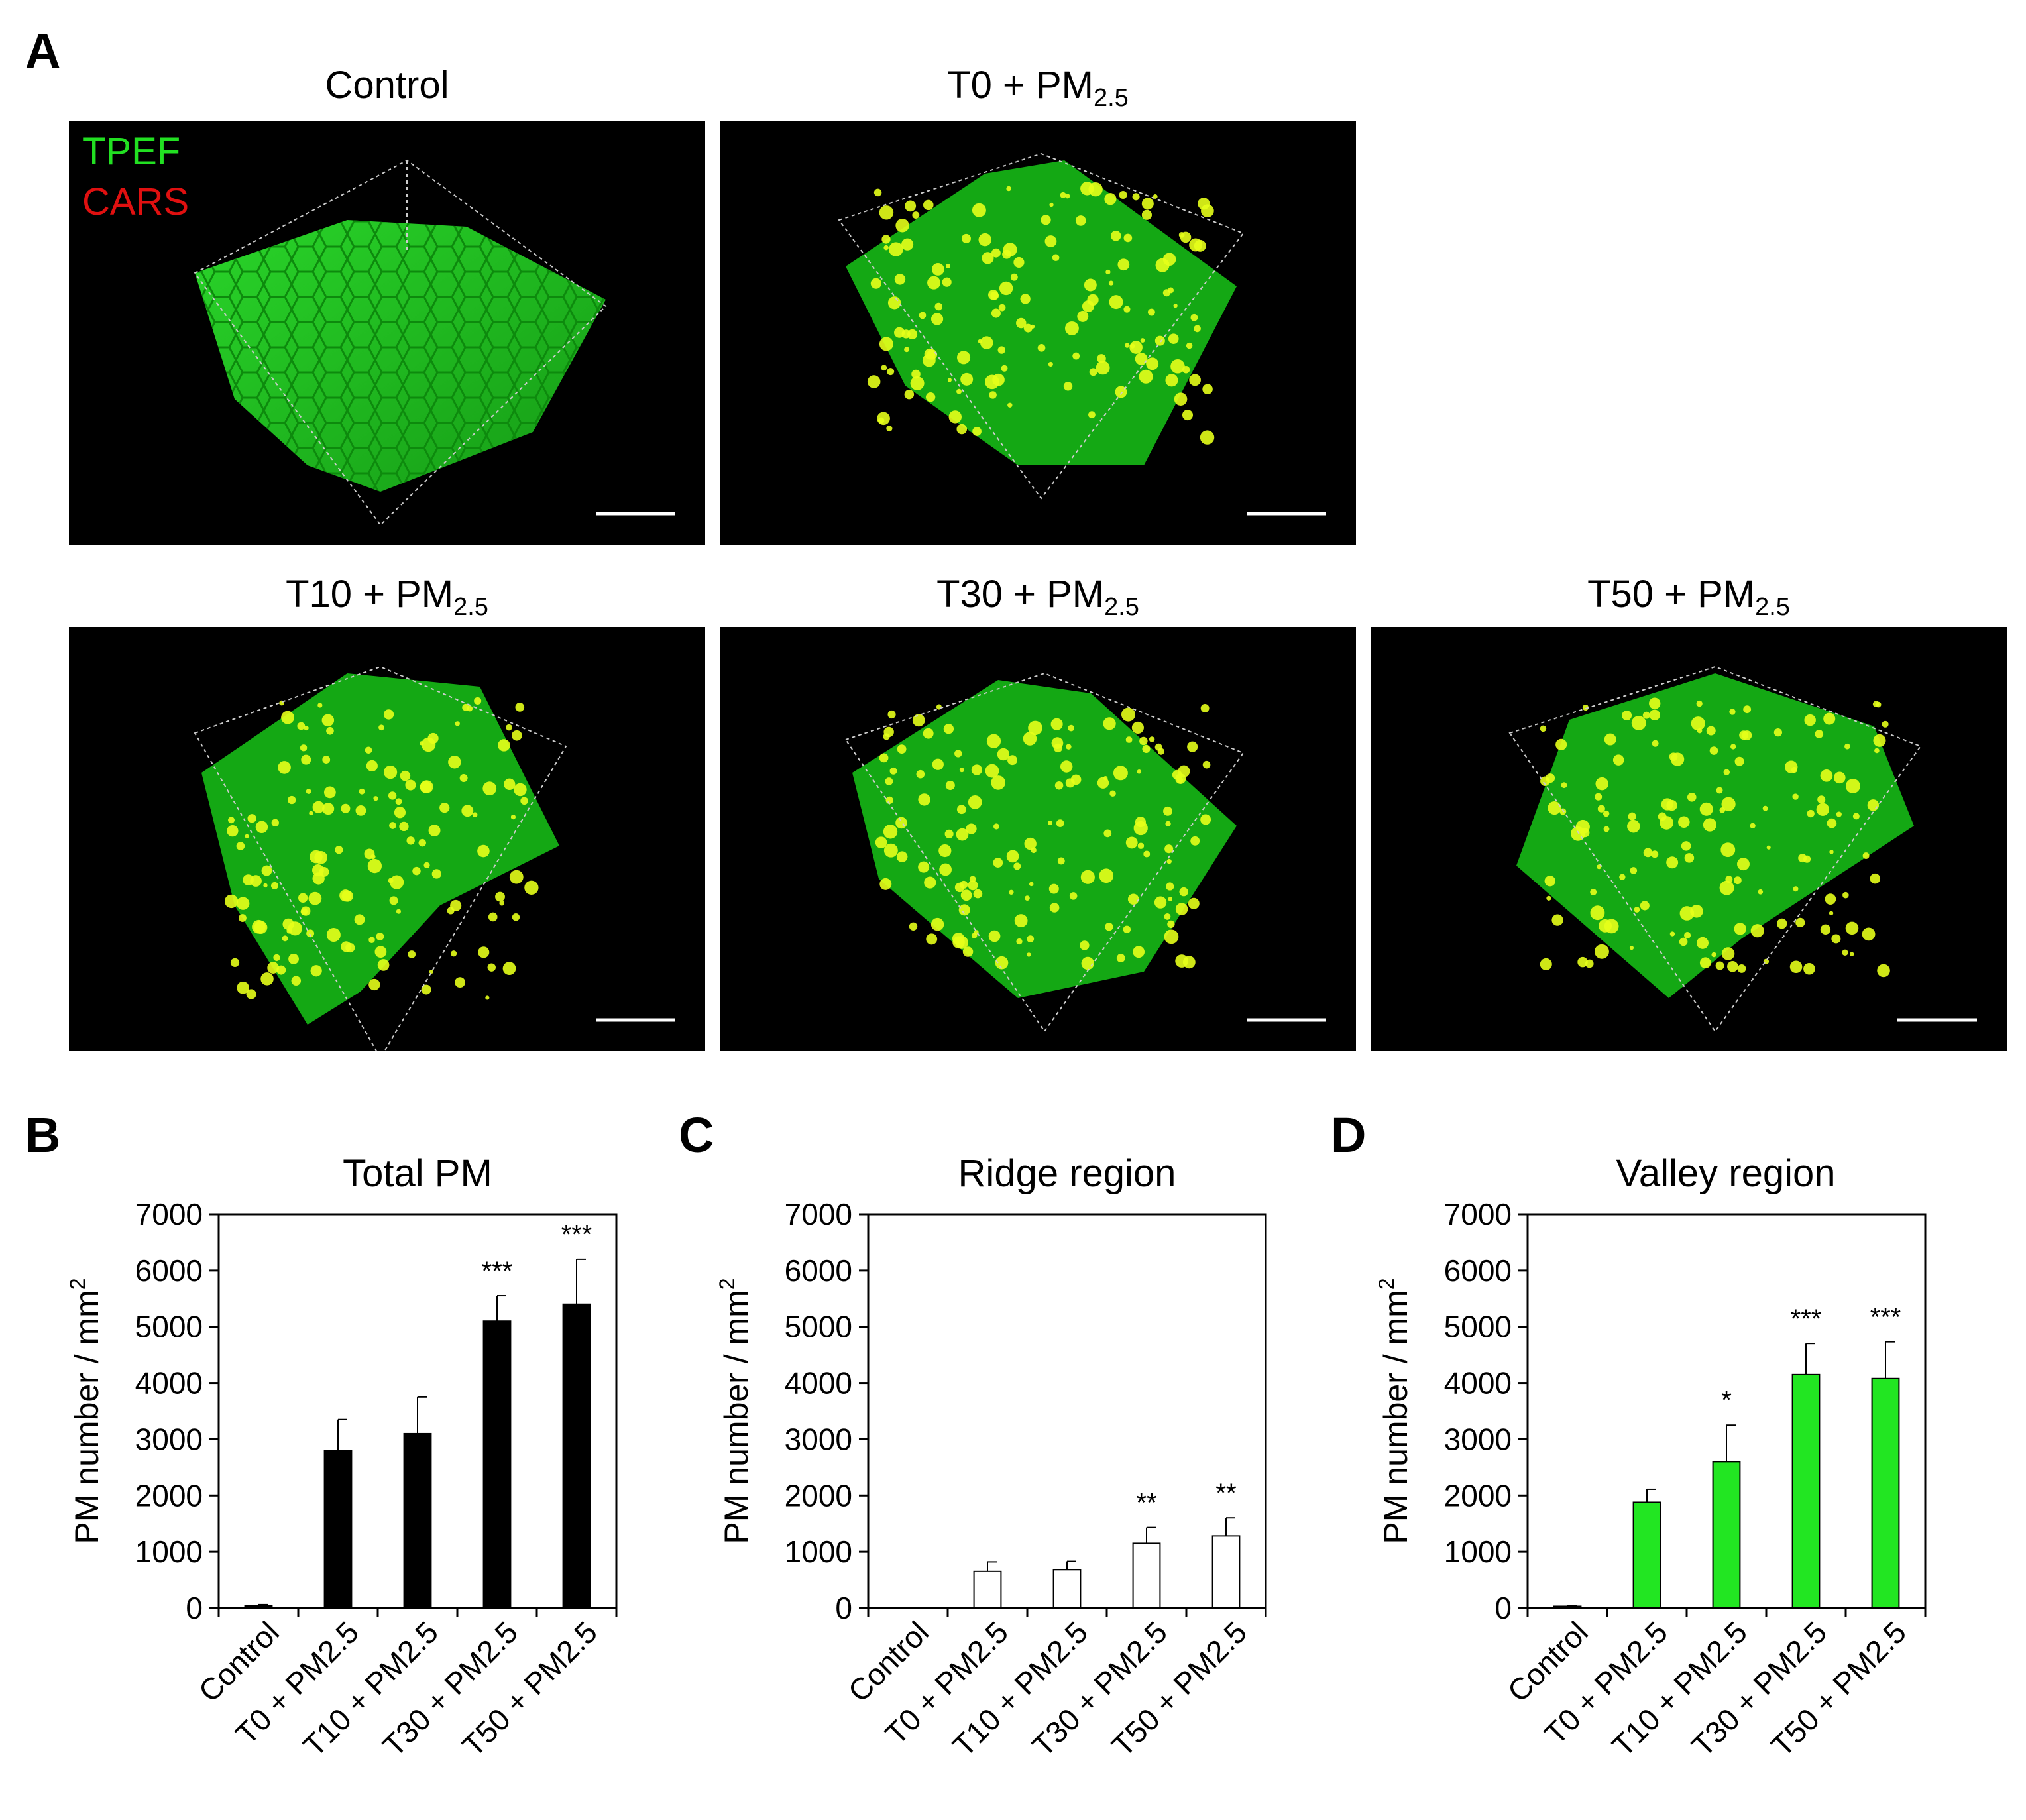 Image resolution: width=2026 pixels, height=1820 pixels. What do you see at coordinates (818, 1383) in the screenshot?
I see `y-tick-label: 4000` at bounding box center [818, 1383].